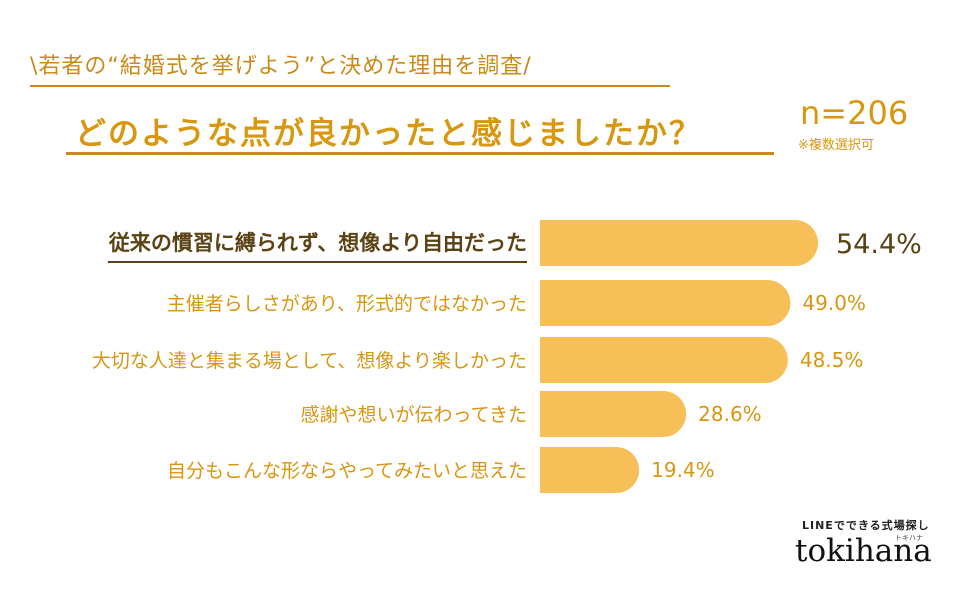 The image size is (960, 600). What do you see at coordinates (683, 470) in the screenshot?
I see `value-label-5: 19.4%` at bounding box center [683, 470].